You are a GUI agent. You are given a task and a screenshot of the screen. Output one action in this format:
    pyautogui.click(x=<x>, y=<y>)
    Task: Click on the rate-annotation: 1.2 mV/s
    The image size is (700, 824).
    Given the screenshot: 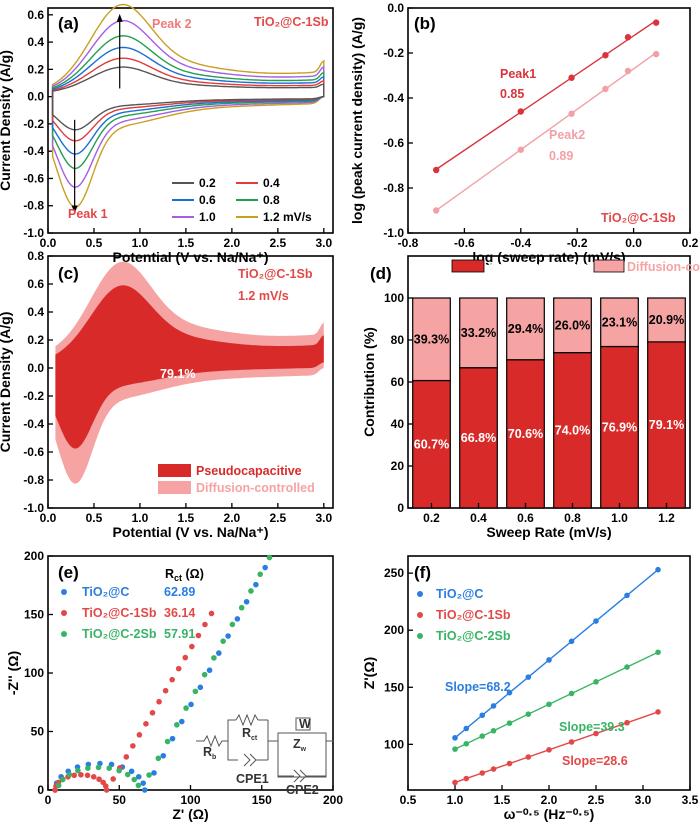 What is the action you would take?
    pyautogui.click(x=263, y=296)
    